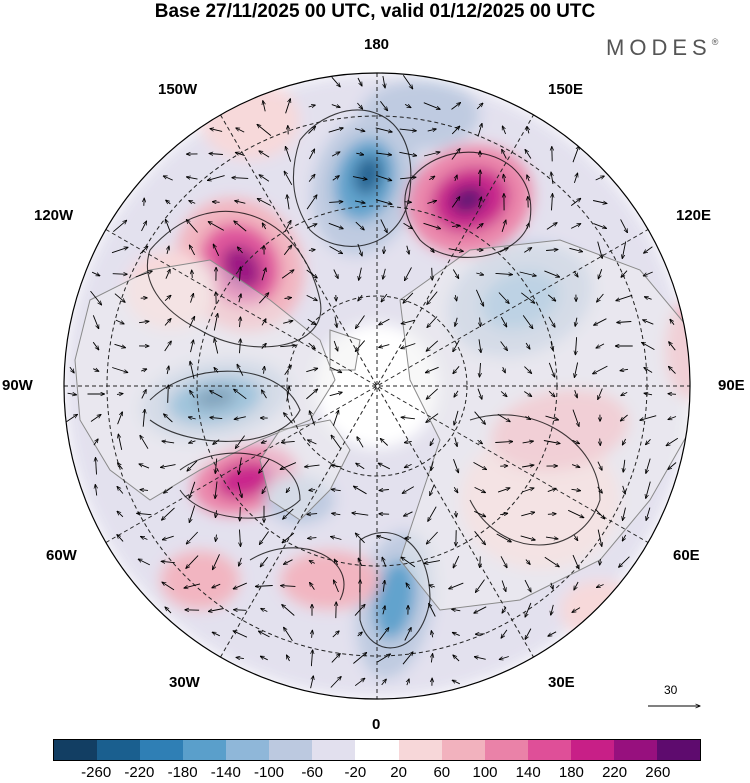 The height and width of the screenshot is (783, 750). What do you see at coordinates (178, 89) in the screenshot?
I see `lon-label-150w: 150W` at bounding box center [178, 89].